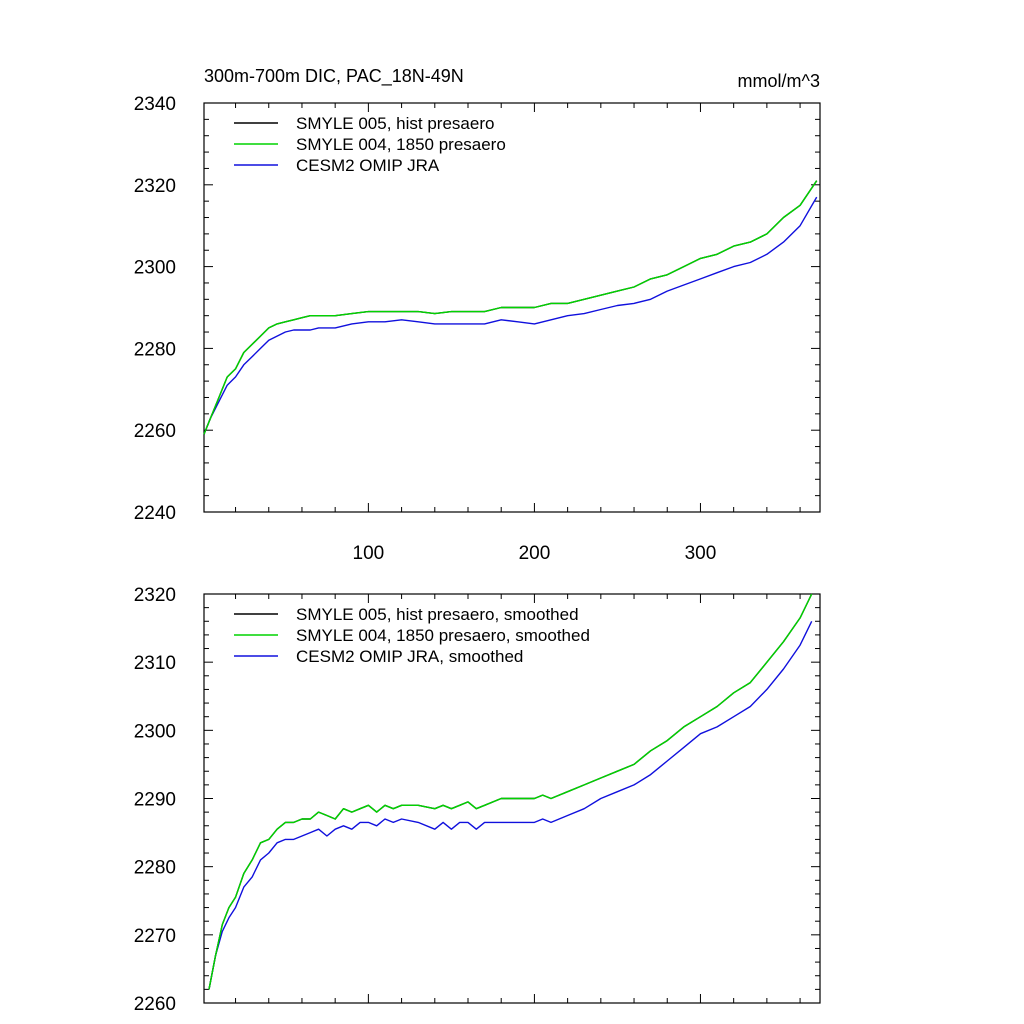 Image resolution: width=1024 pixels, height=1024 pixels. I want to click on y-tick-label: 2270, so click(155, 936).